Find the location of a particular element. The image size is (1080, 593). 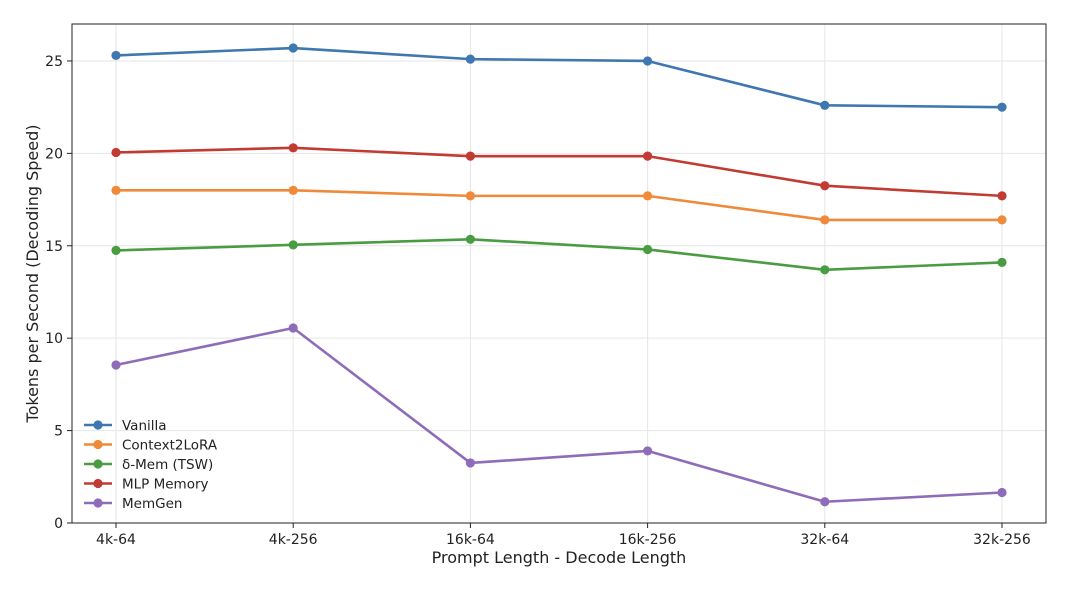

legend-label: Context2LoRA is located at coordinates (170, 446).